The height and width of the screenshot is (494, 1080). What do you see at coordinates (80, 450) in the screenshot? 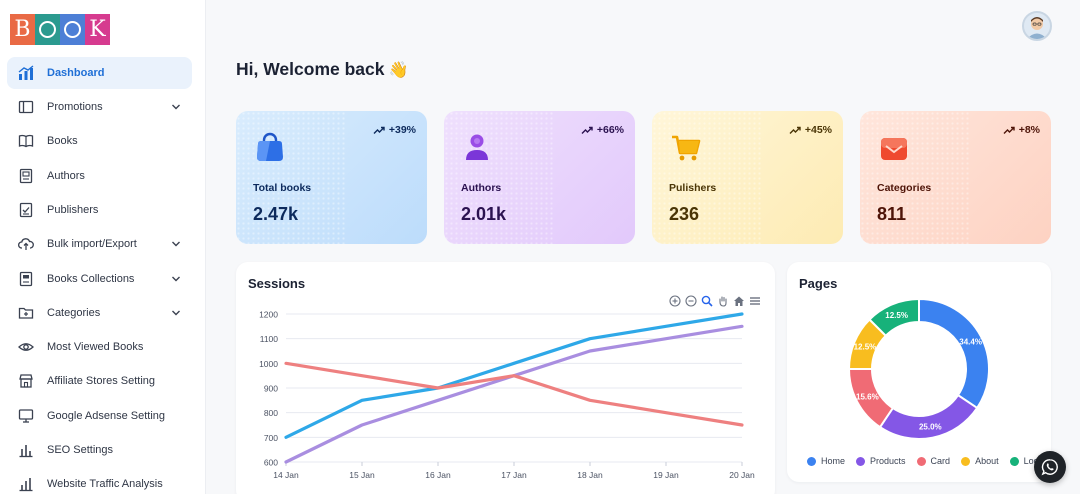
I see `sidebar-item-label: SEO Settings` at bounding box center [80, 450].